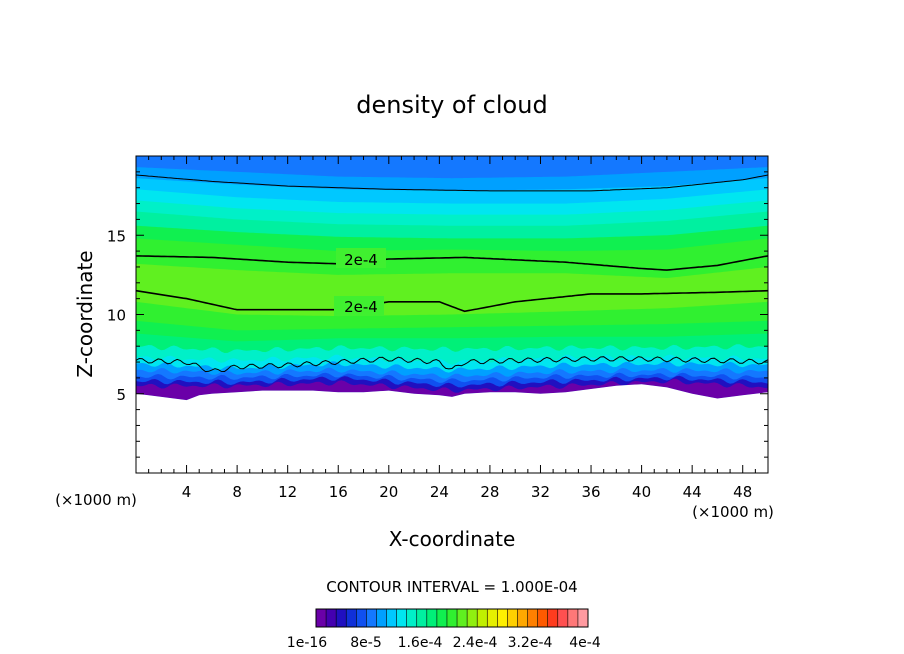  What do you see at coordinates (420, 643) in the screenshot?
I see `colorbar-label: 1.6e-4` at bounding box center [420, 643].